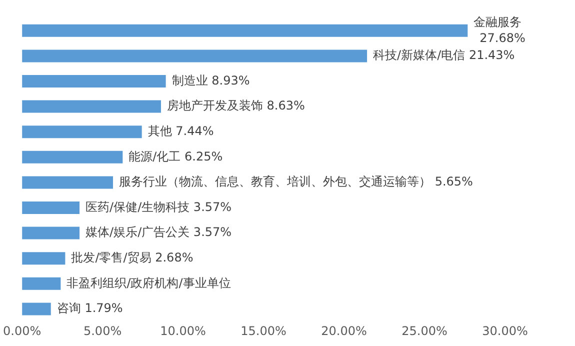  What do you see at coordinates (263, 331) in the screenshot?
I see `x-tick-label: 15.00%` at bounding box center [263, 331].